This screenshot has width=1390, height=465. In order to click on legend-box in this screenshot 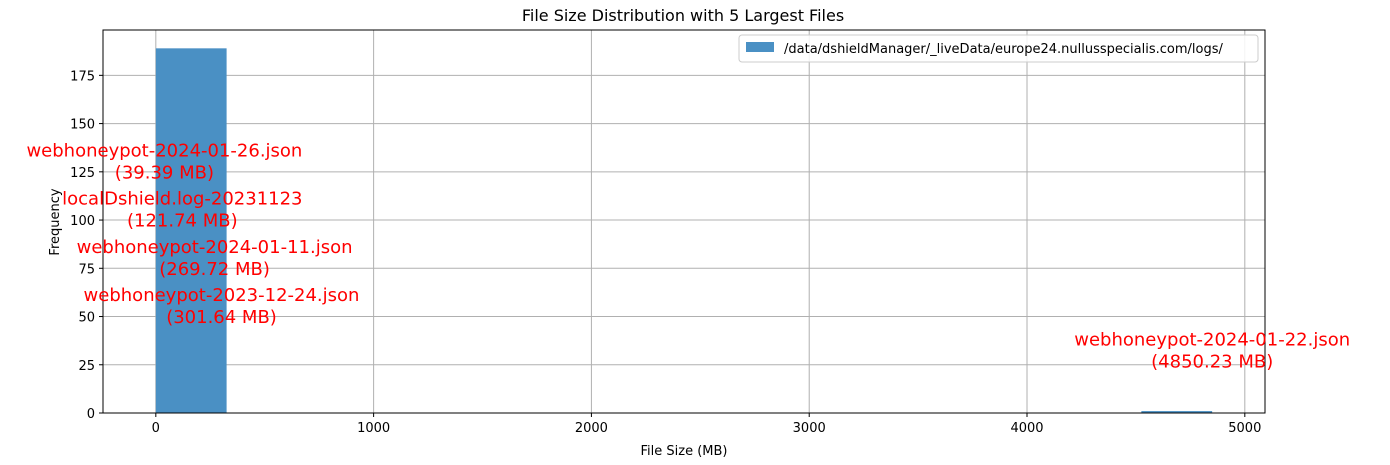, I will do `click(998, 48)`.